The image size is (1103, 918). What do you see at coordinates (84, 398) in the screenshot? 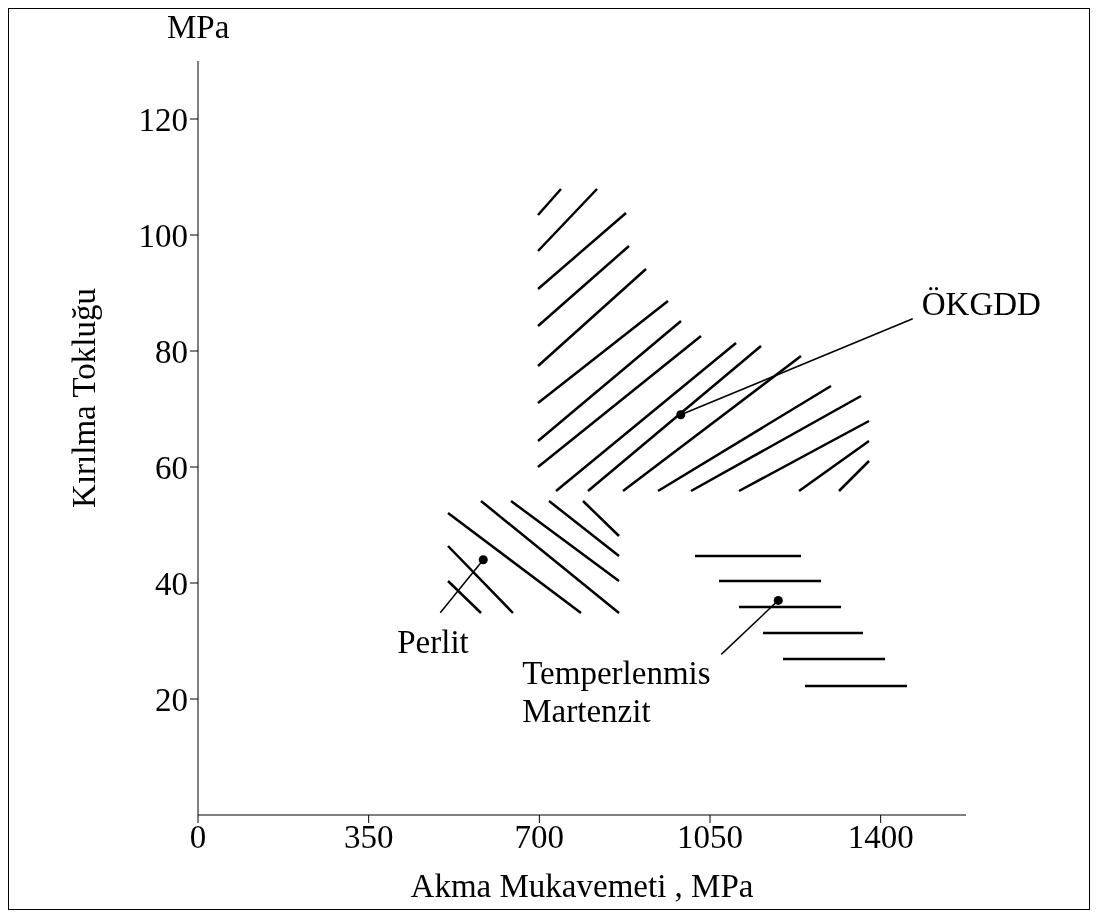
I see `y-axis-title: Kırılma Tokluğu` at bounding box center [84, 398].